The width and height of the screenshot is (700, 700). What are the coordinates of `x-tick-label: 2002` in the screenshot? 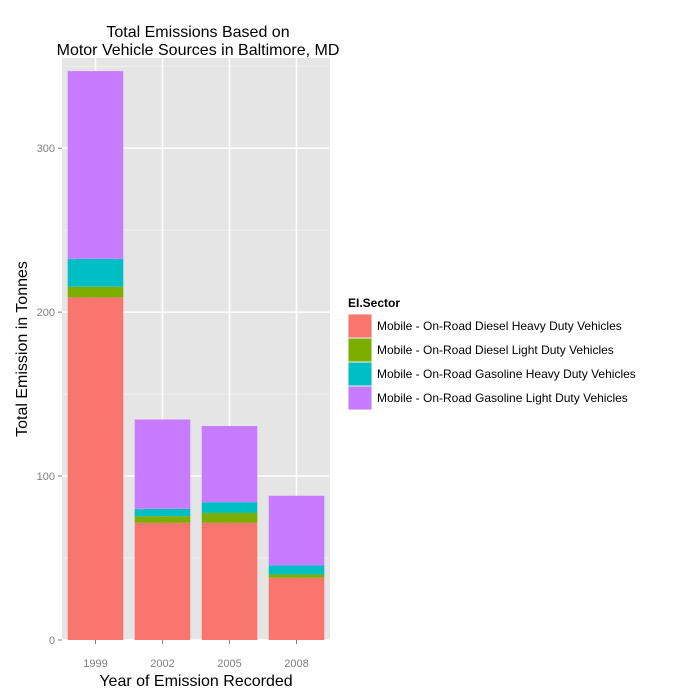 It's located at (162, 664).